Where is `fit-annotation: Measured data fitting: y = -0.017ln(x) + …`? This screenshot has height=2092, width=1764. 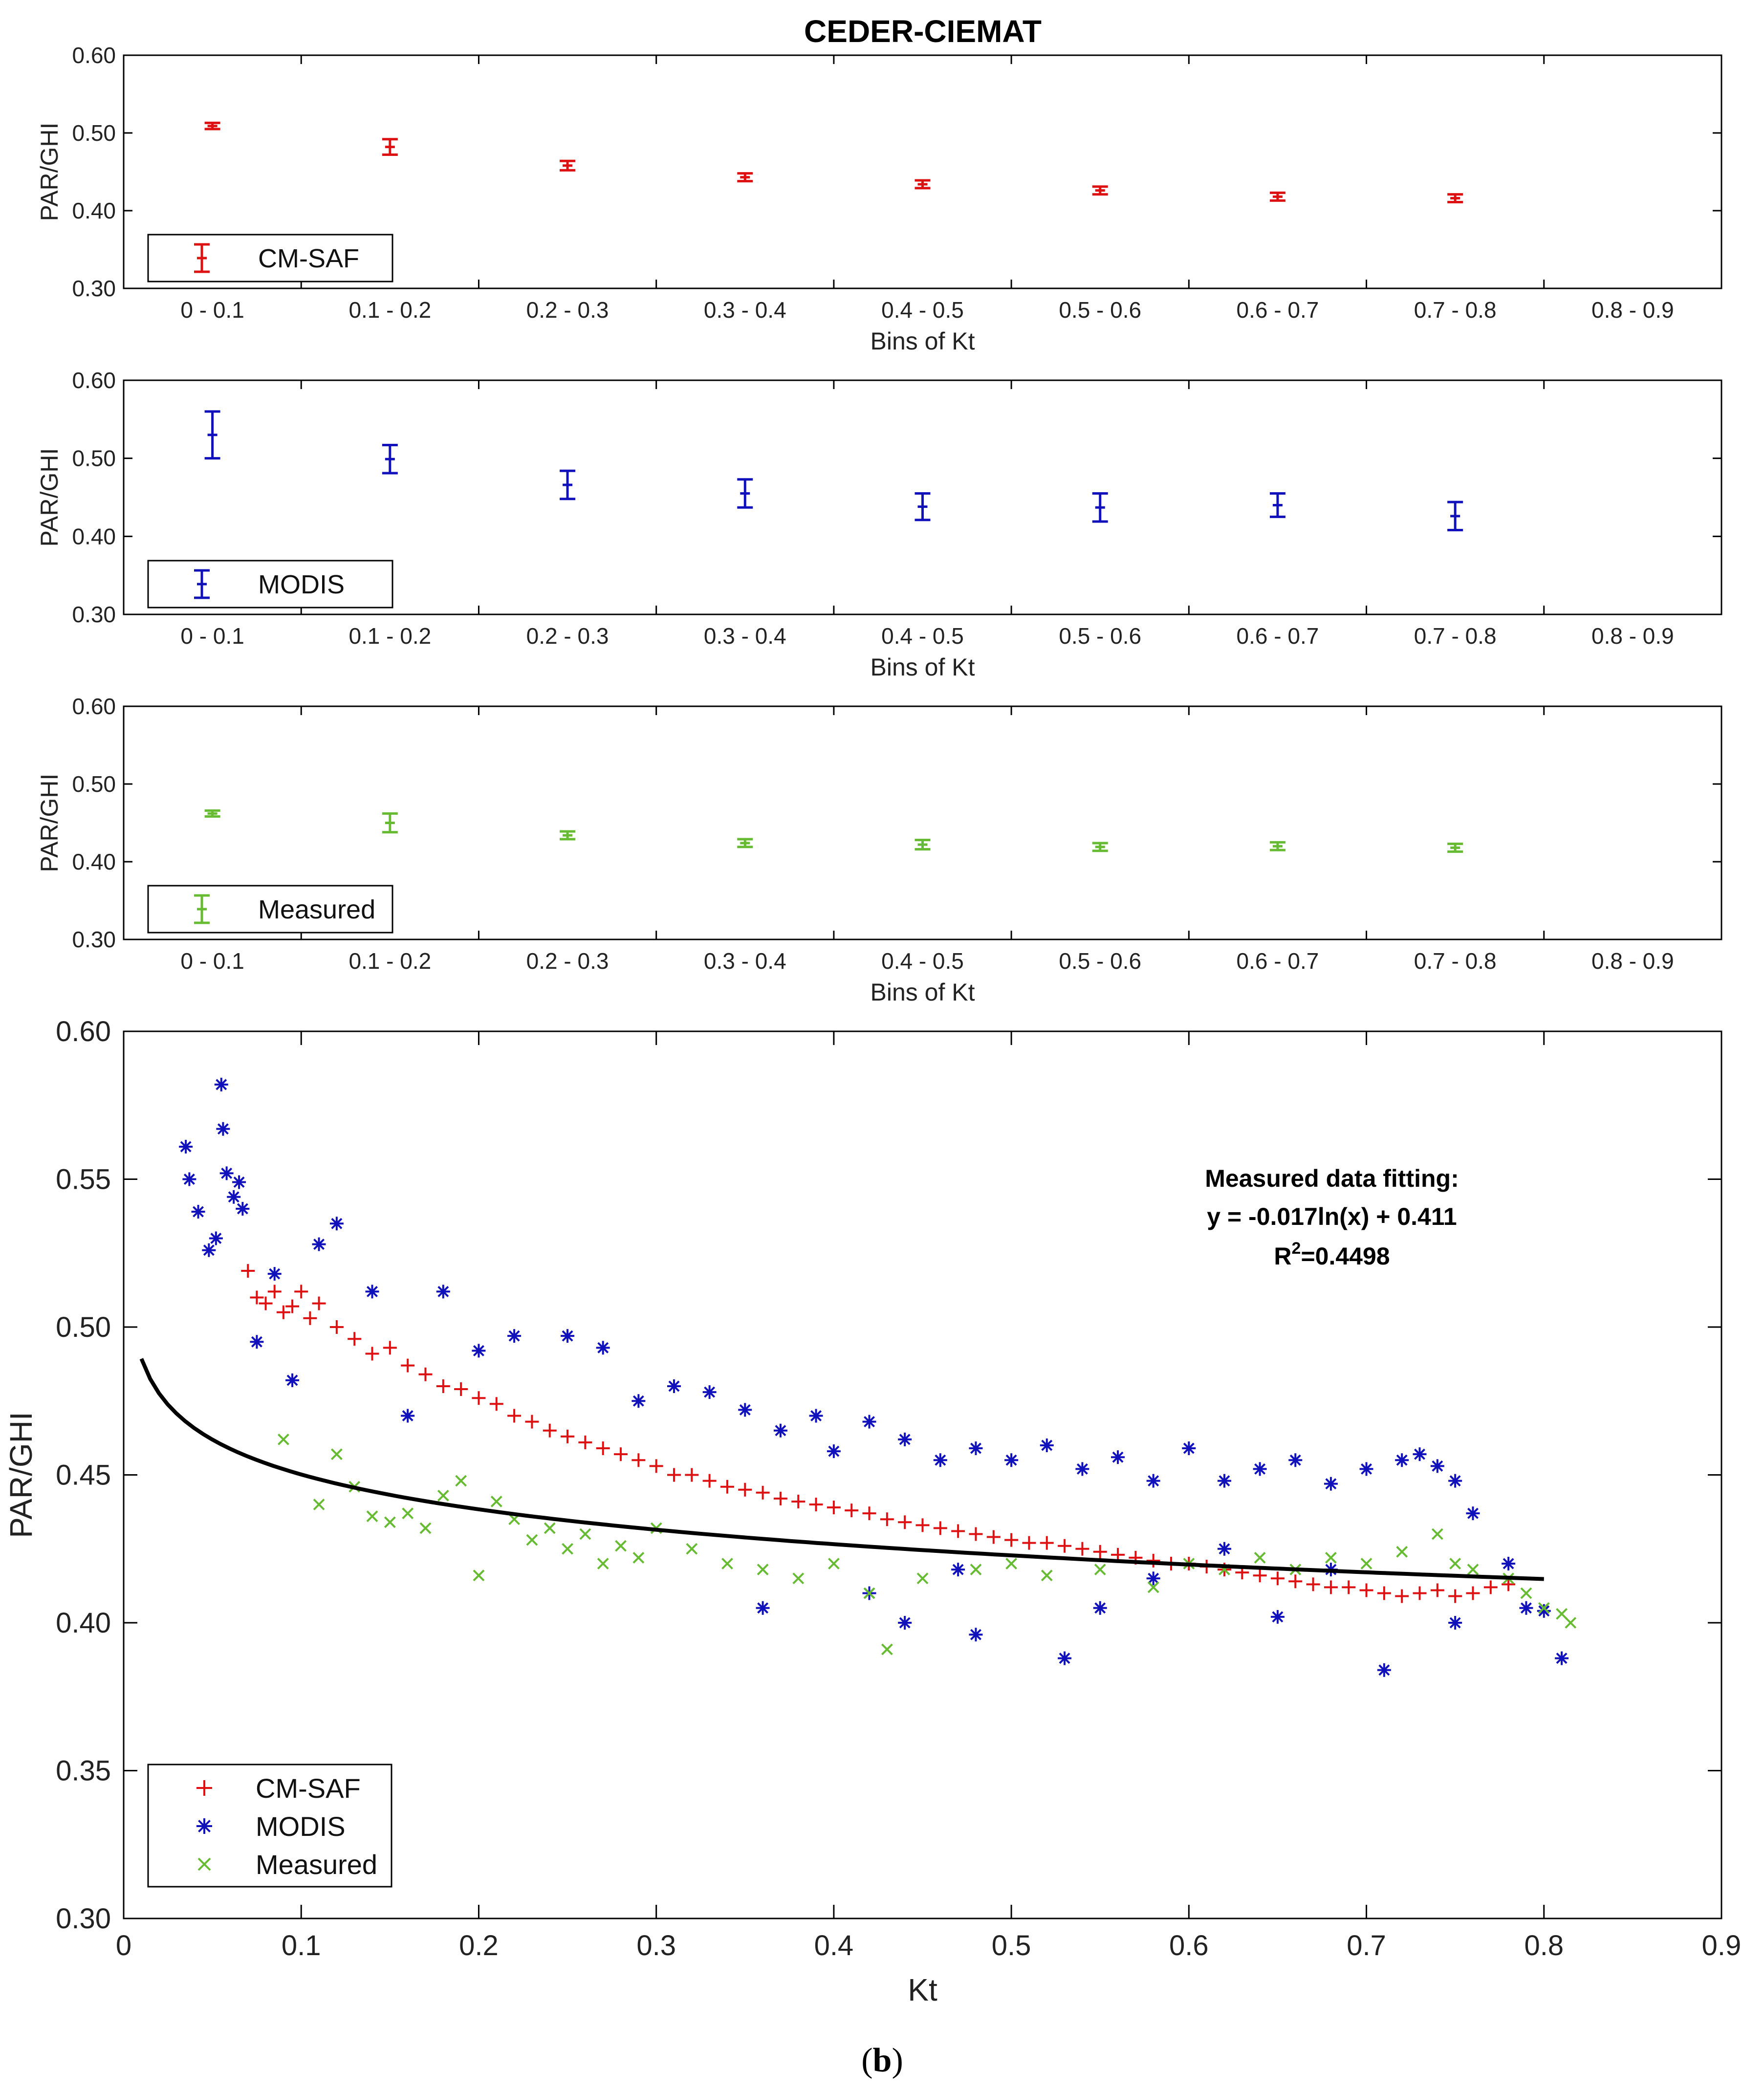 fit-annotation: Measured data fitting: y = -0.017ln(x) + … is located at coordinates (1332, 1217).